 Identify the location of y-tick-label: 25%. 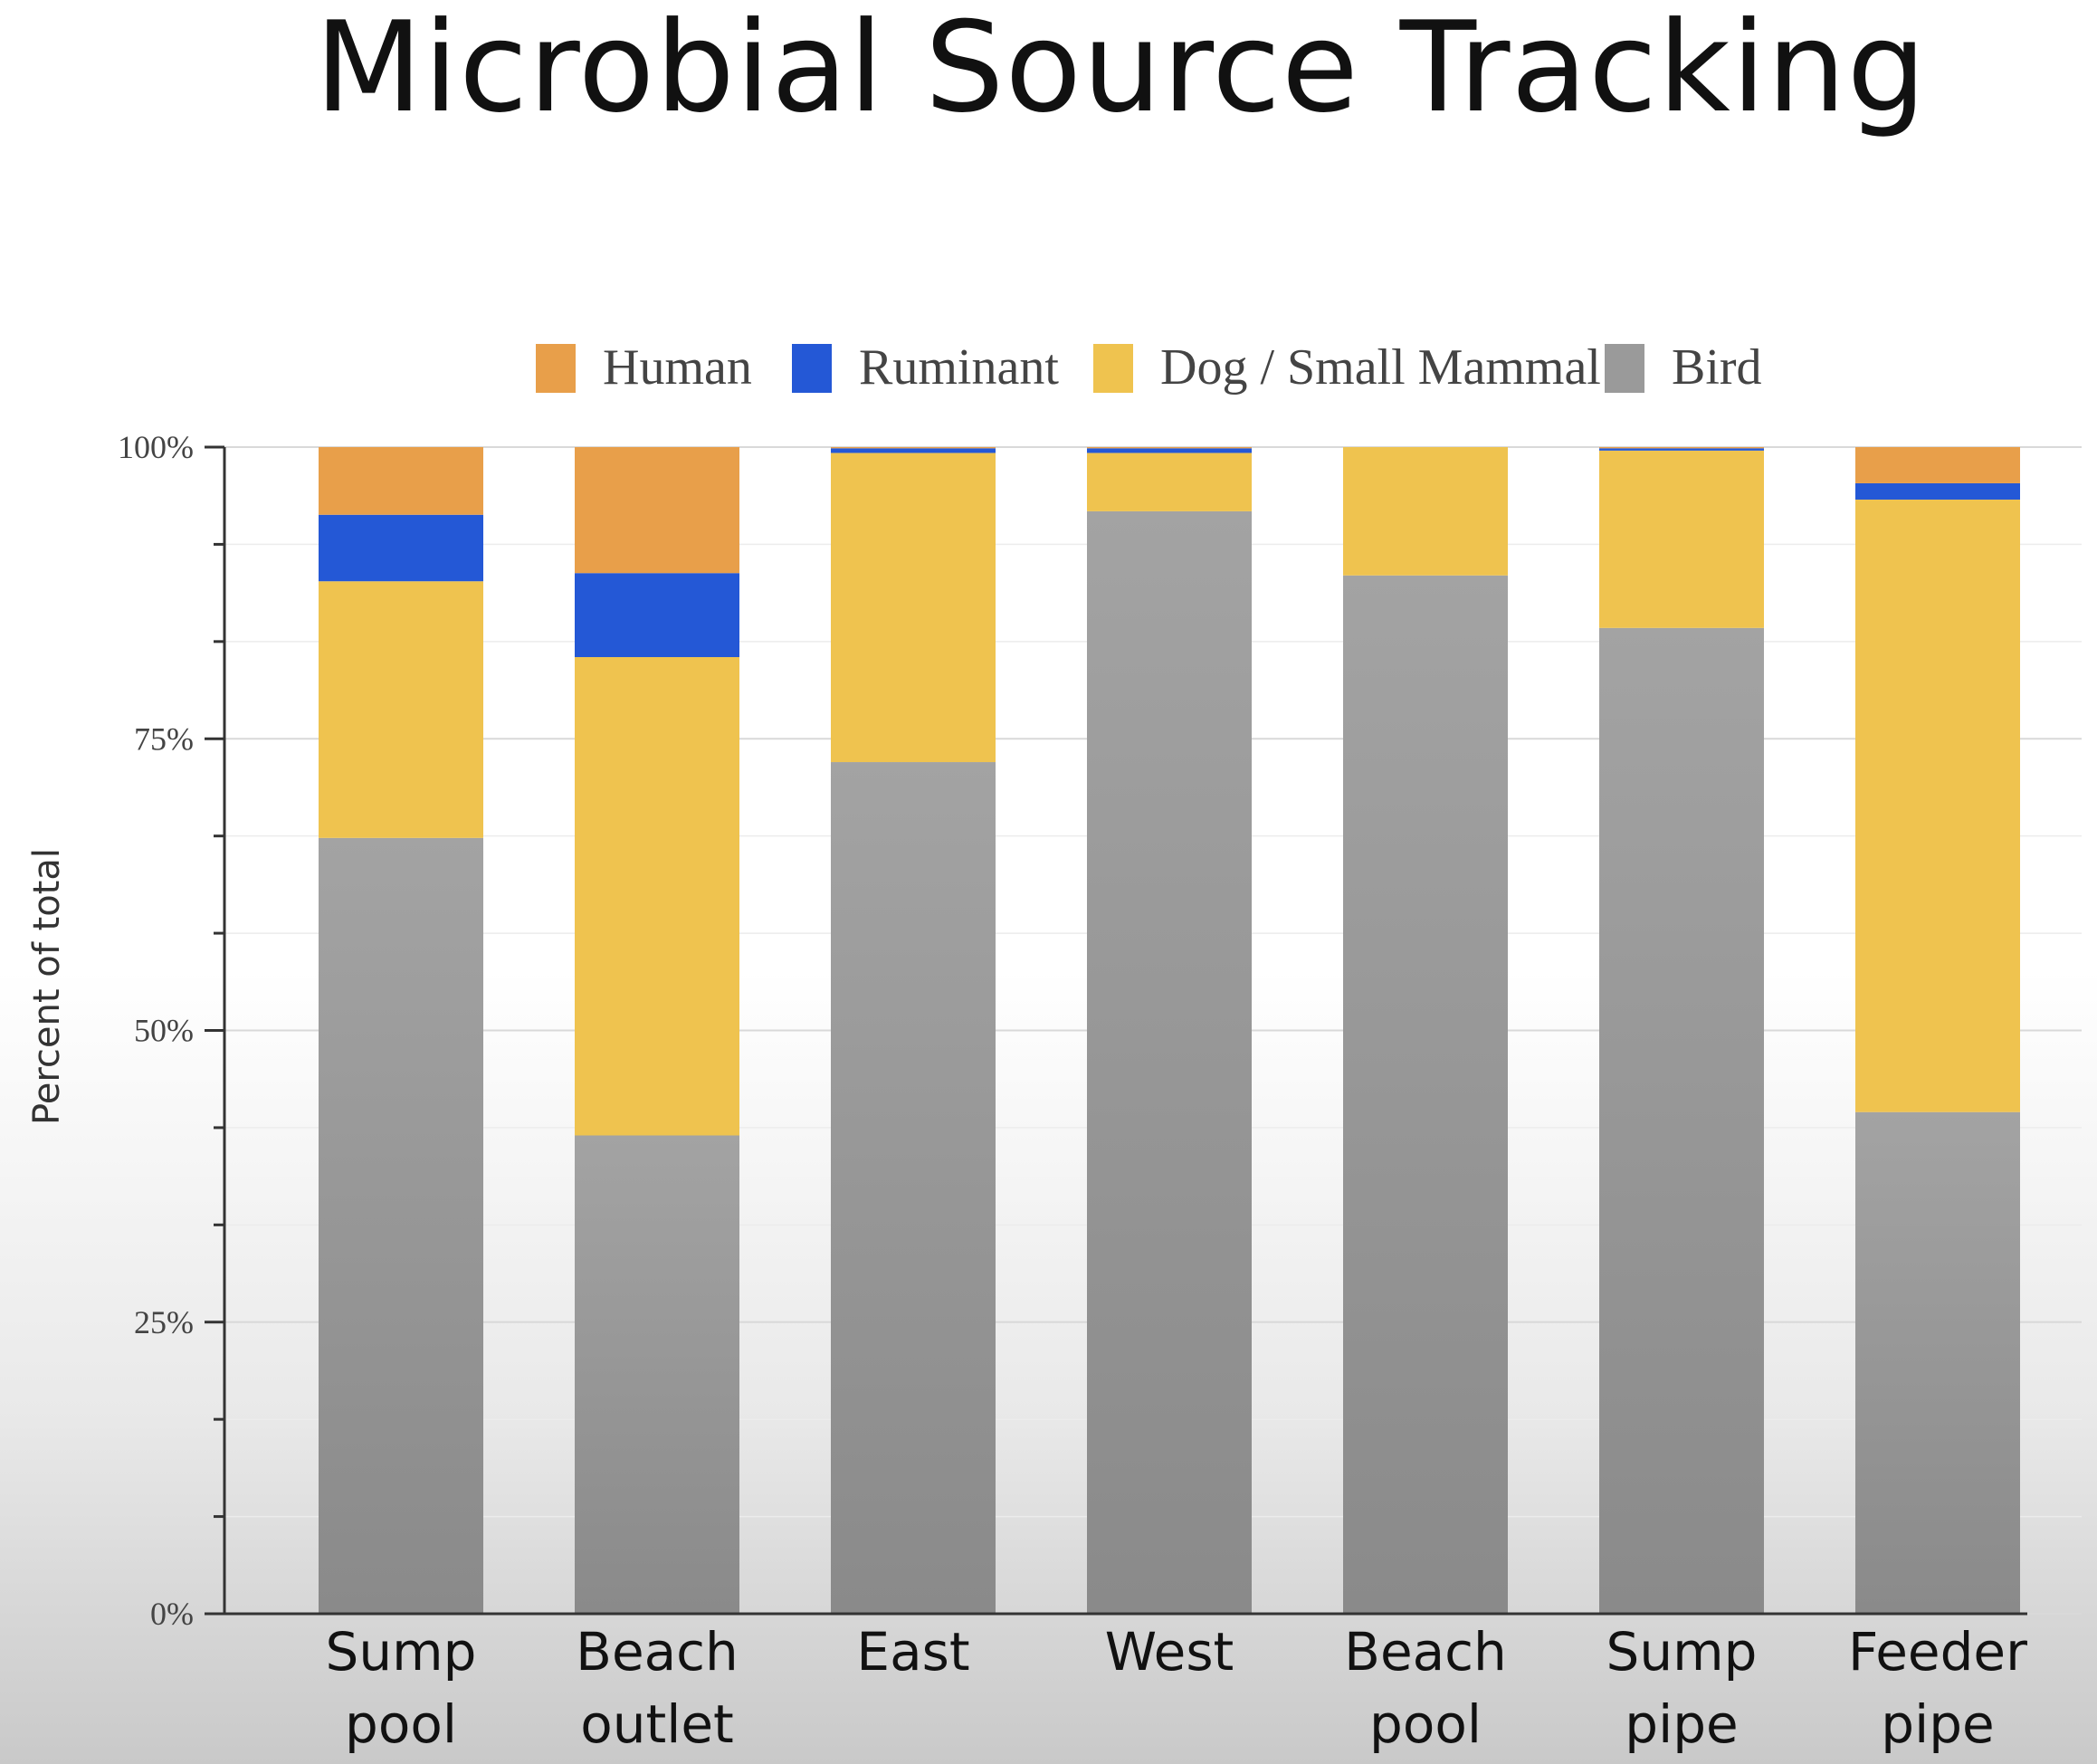
(164, 1322).